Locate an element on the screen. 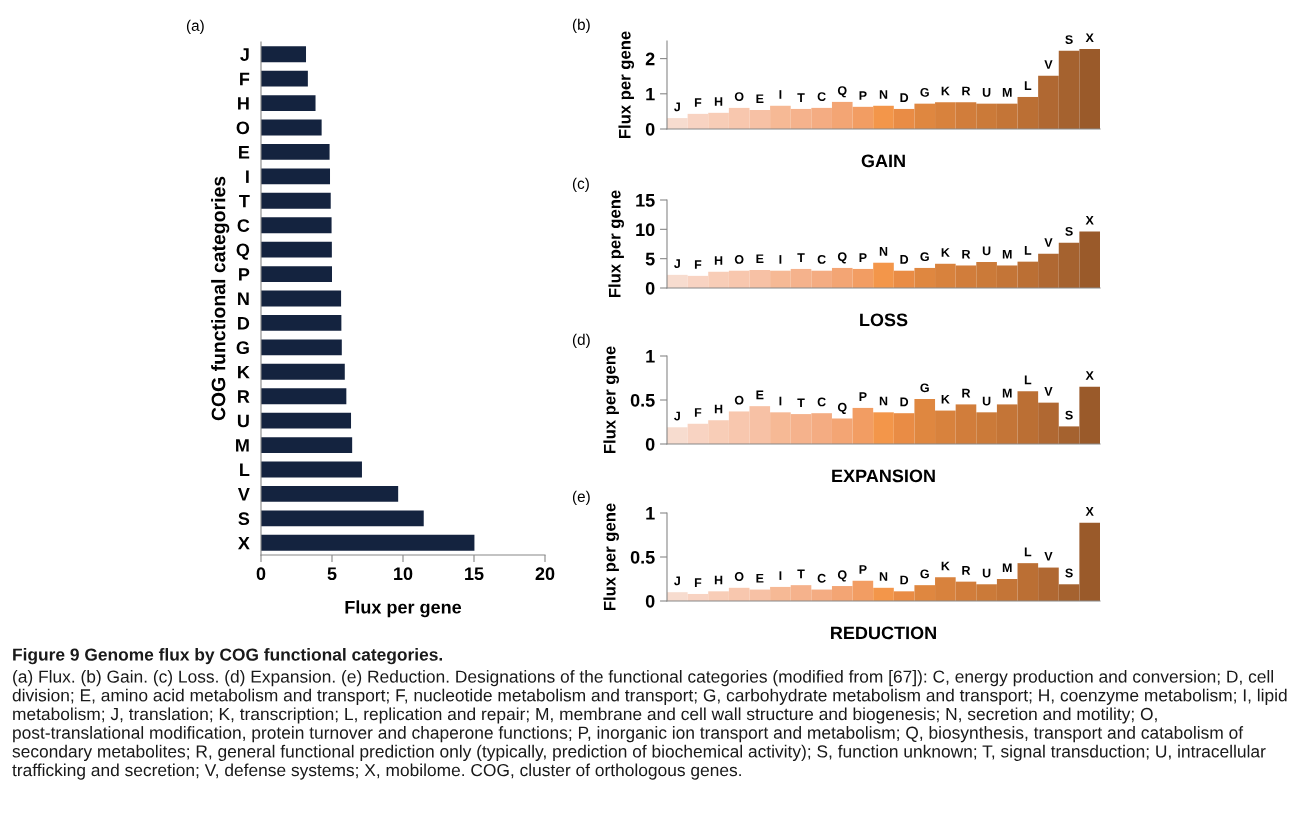 The width and height of the screenshot is (1289, 832). chart-title: (c) is located at coordinates (580, 184).